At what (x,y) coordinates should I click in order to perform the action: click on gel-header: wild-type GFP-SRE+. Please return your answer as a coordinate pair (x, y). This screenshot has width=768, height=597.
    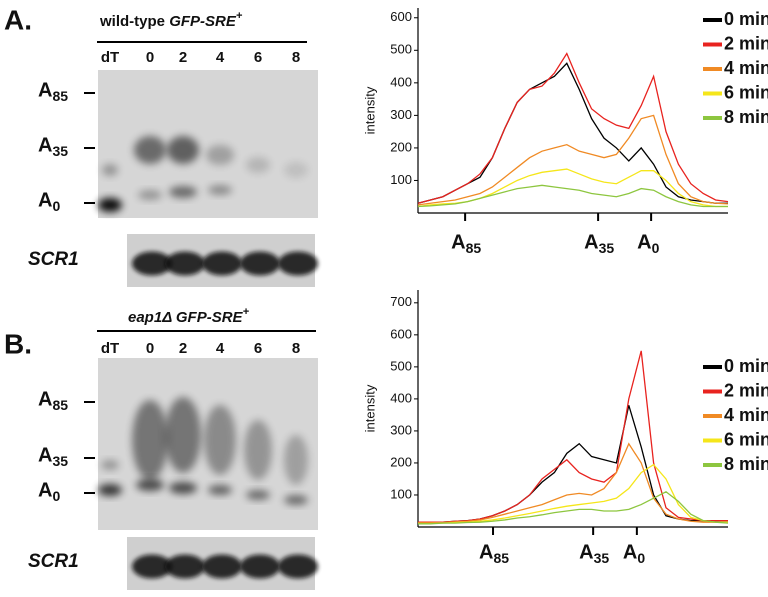
    Looking at the image, I should click on (171, 20).